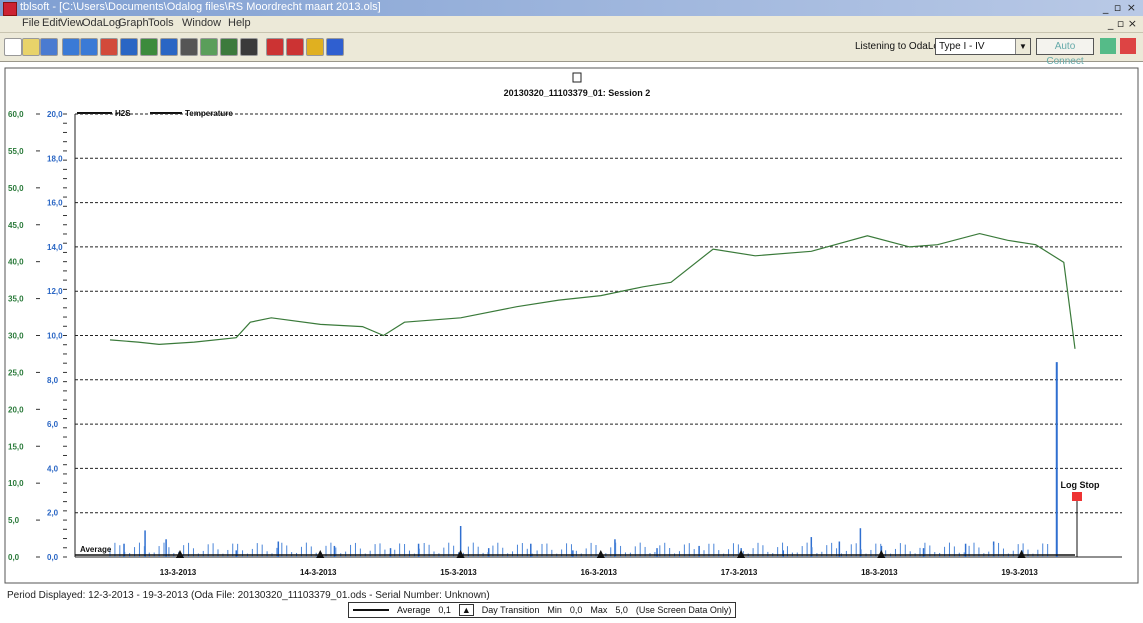  What do you see at coordinates (1122, 23) in the screenshot?
I see `mdi-controls: _ ▫ ×` at bounding box center [1122, 23].